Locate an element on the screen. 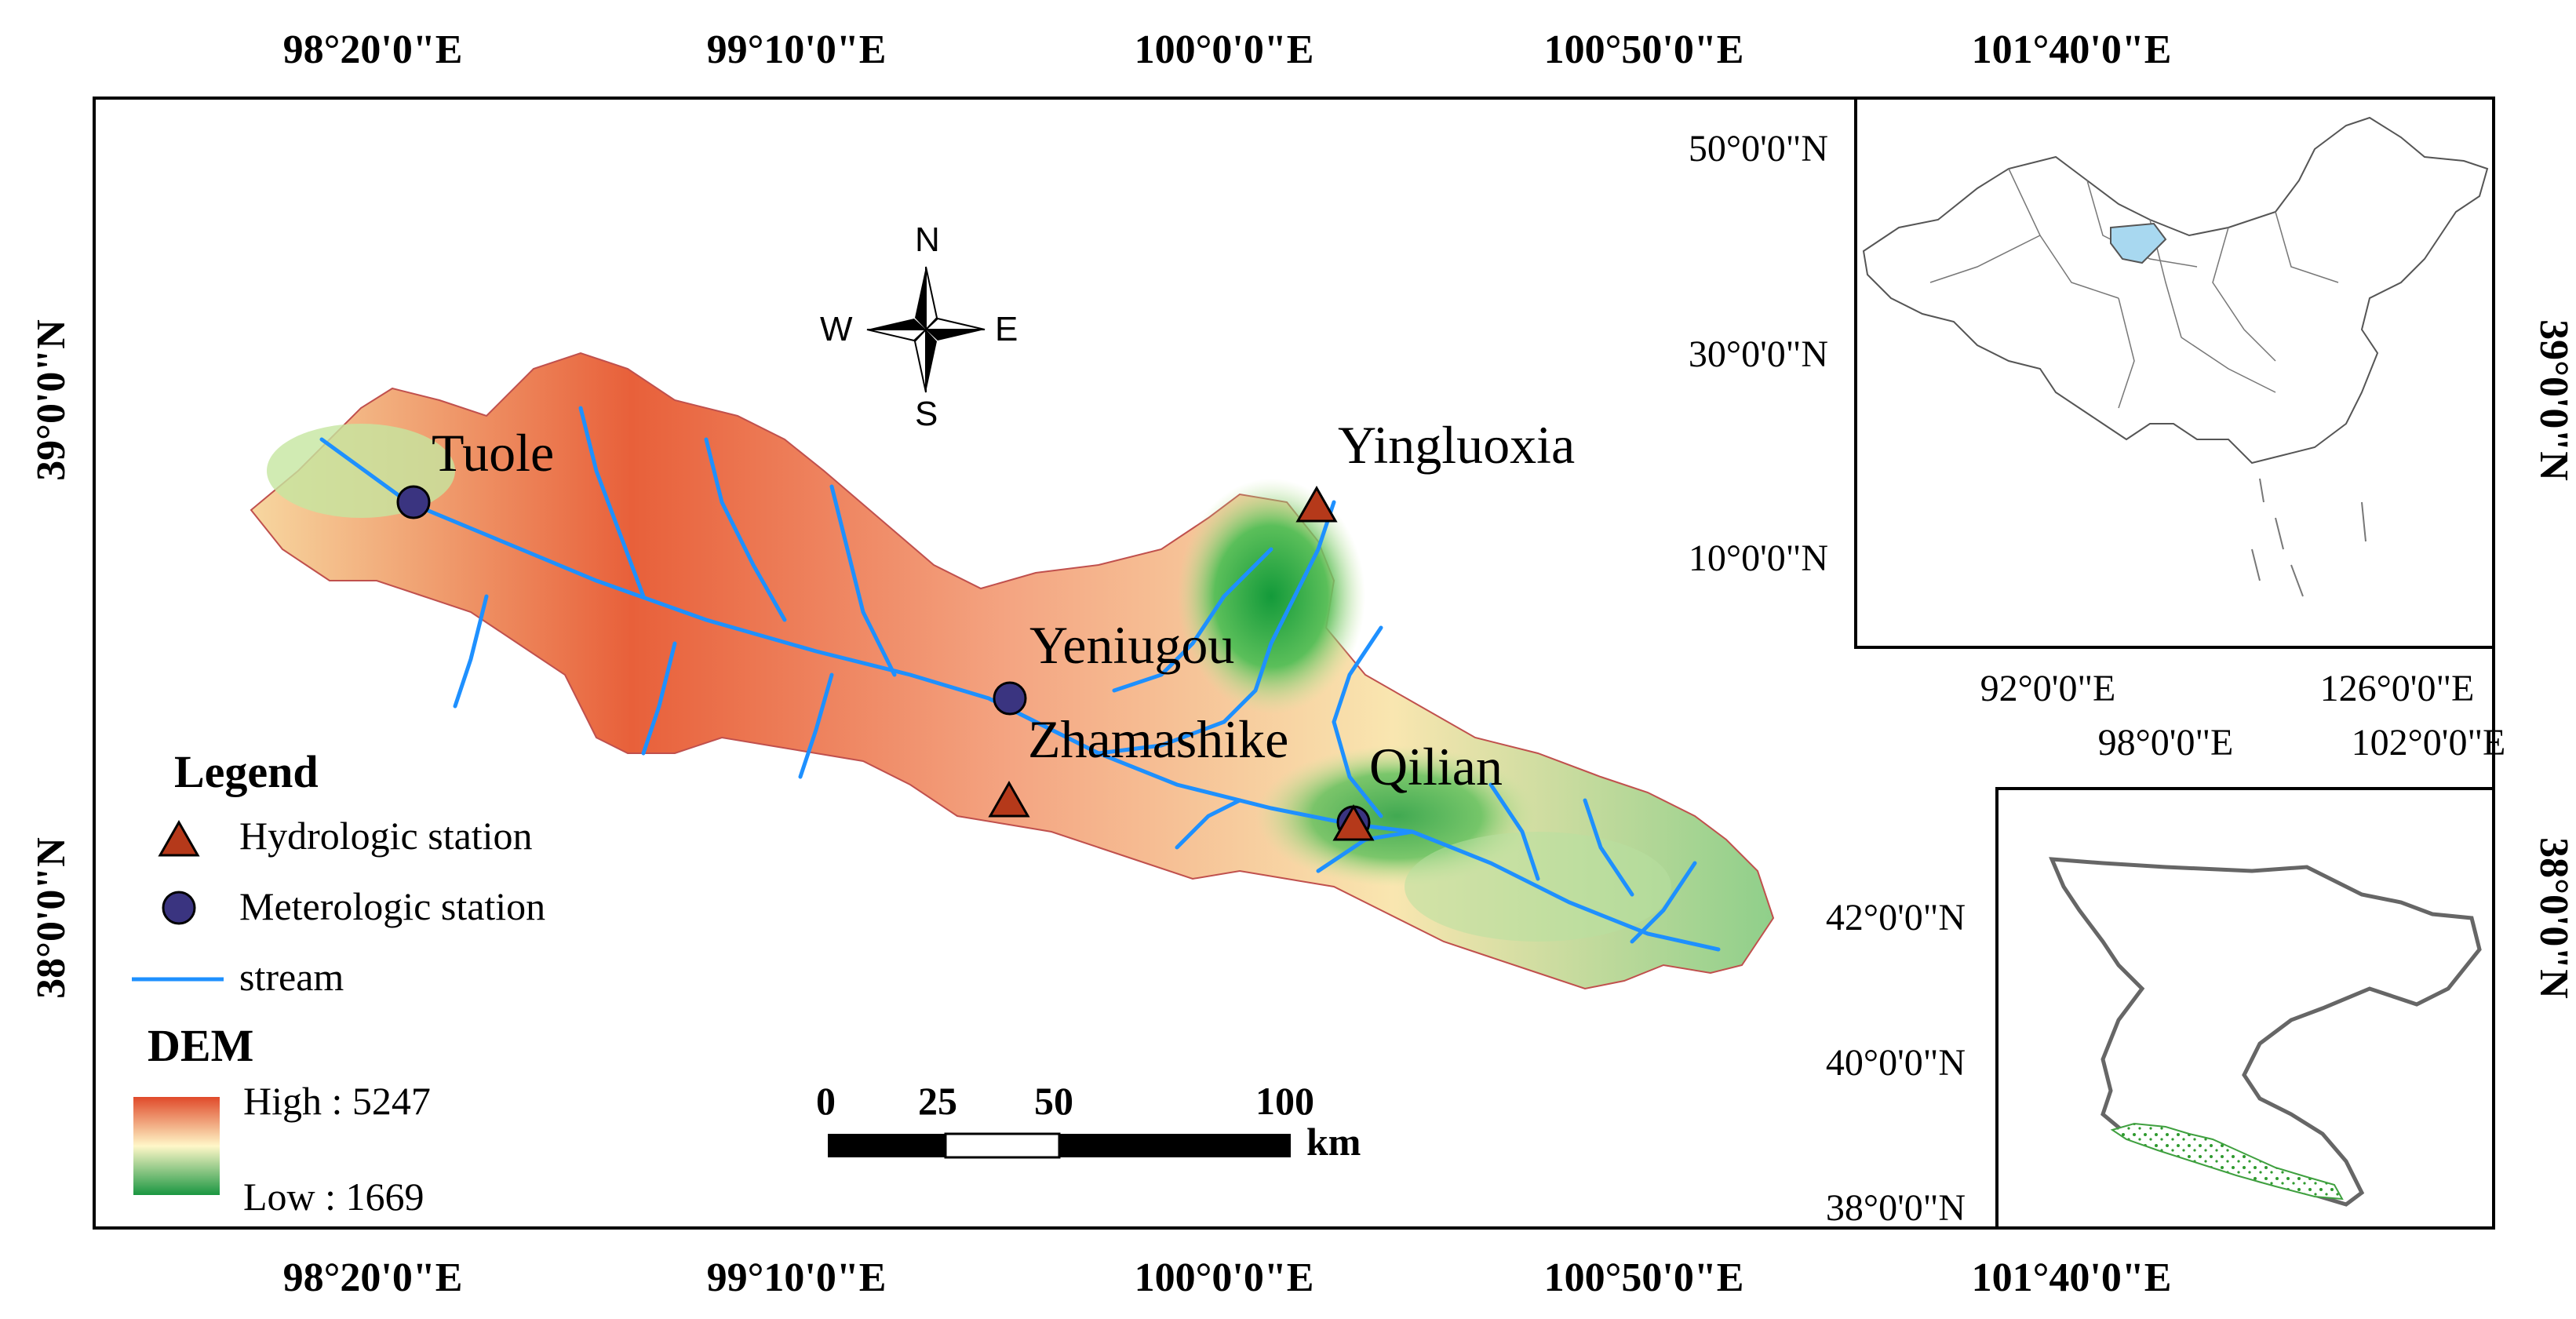  highlighted-region is located at coordinates (2138, 243).